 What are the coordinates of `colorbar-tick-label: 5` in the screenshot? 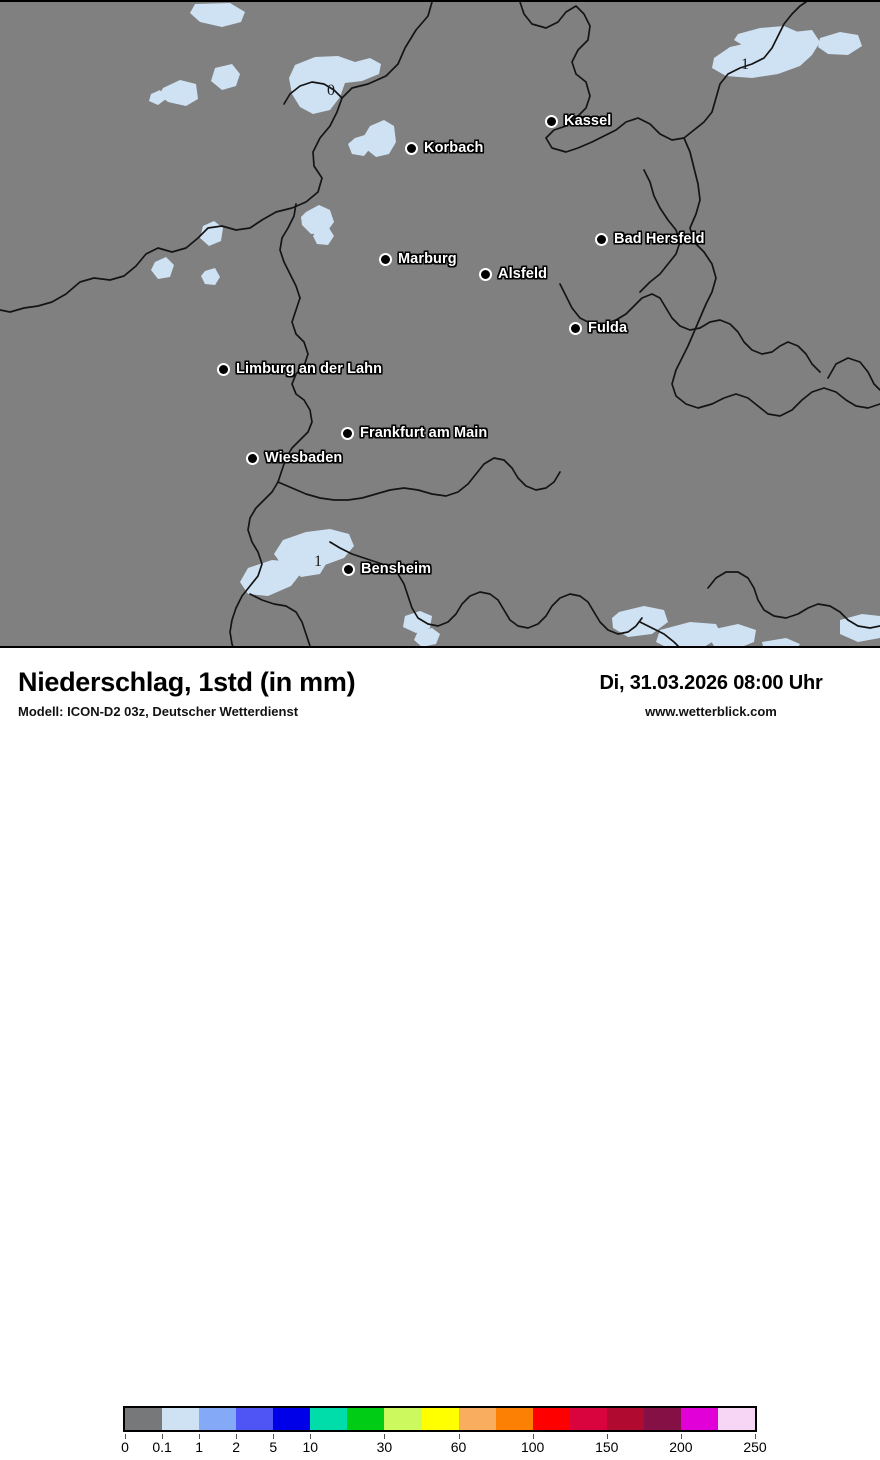 It's located at (273, 1447).